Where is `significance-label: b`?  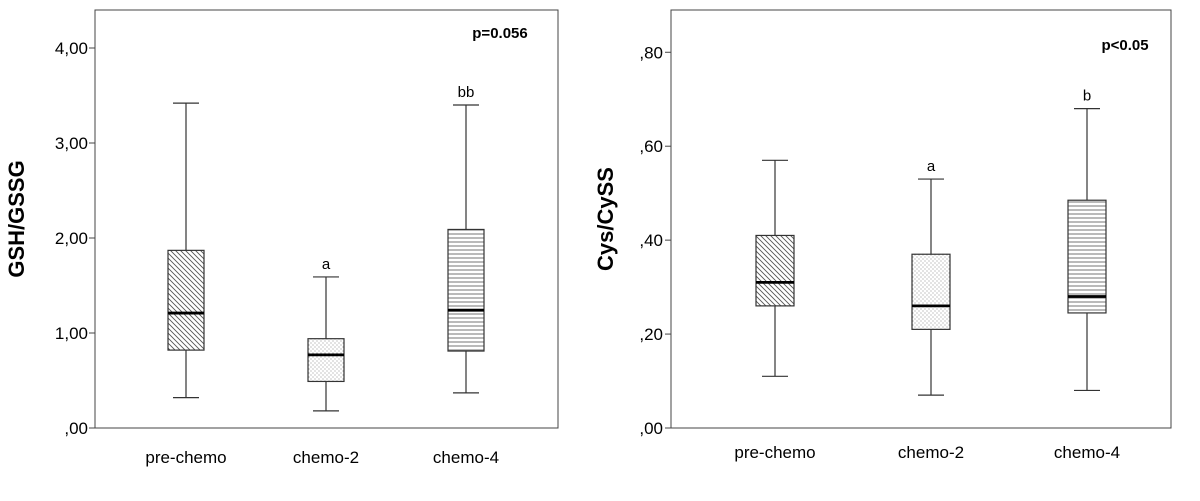 significance-label: b is located at coordinates (1087, 96).